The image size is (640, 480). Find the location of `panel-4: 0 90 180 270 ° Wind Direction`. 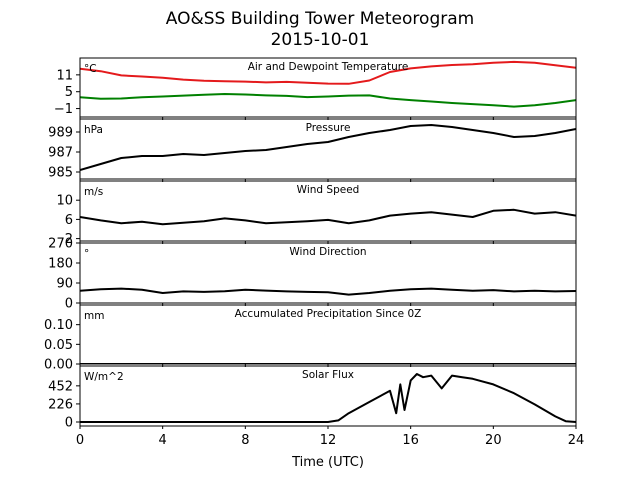

panel-4: 0 90 180 270 ° Wind Direction is located at coordinates (312, 274).